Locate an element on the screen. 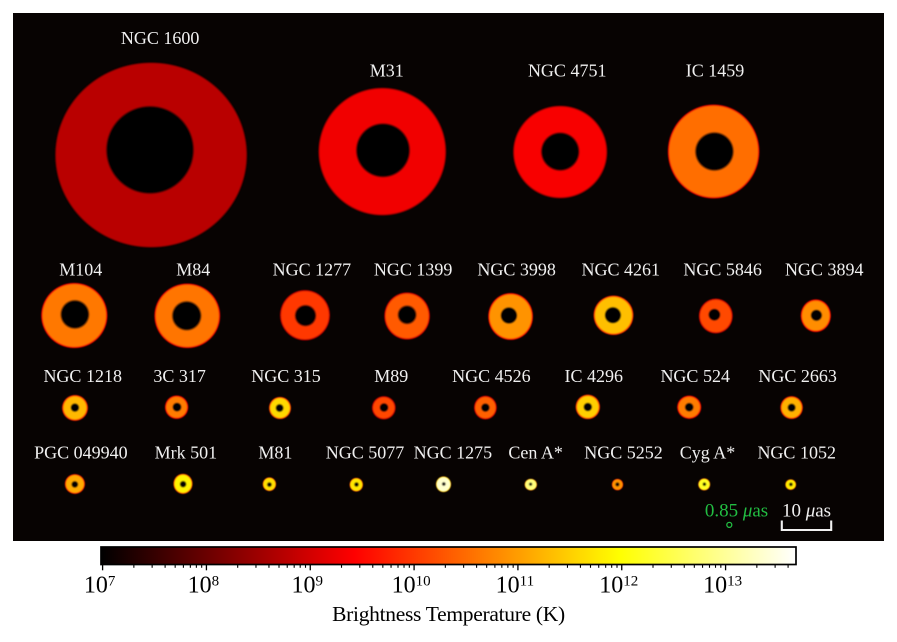 The image size is (897, 642). svg-text: Cen A* is located at coordinates (535, 453).